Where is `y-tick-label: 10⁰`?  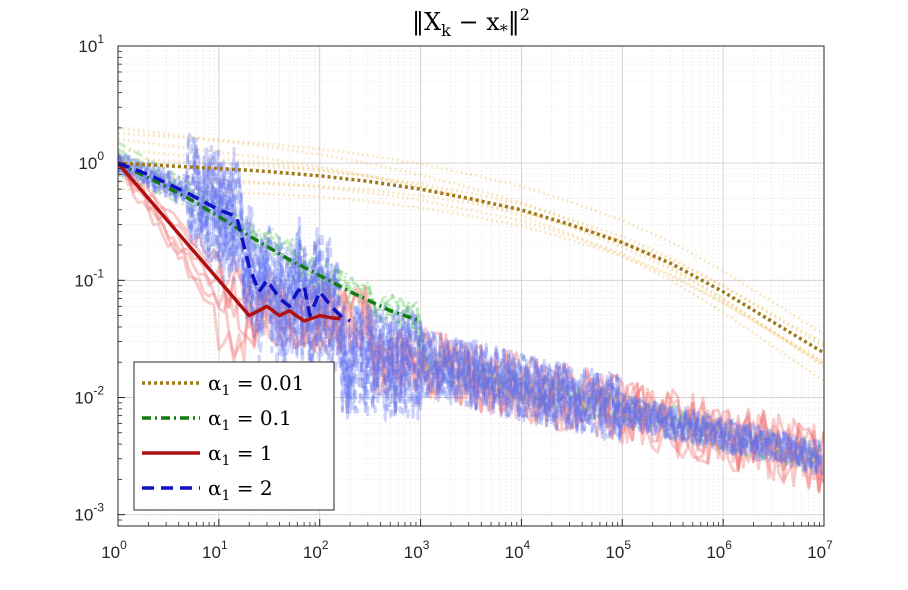 y-tick-label: 10⁰ is located at coordinates (91, 161).